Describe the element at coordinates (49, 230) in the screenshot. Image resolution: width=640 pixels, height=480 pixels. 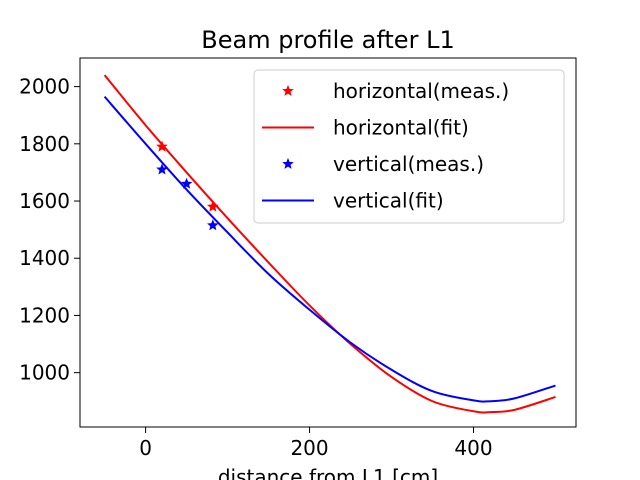
I see `y-axis-ticks: 1000 1200 1400 1600 1800 2000` at that location.